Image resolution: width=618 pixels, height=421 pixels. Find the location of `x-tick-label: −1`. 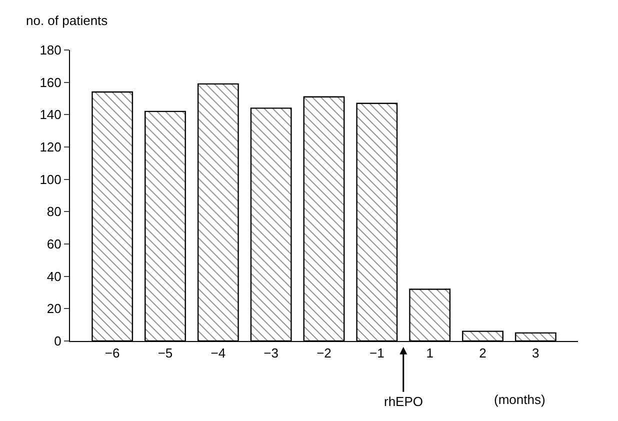

x-tick-label: −1 is located at coordinates (377, 353).